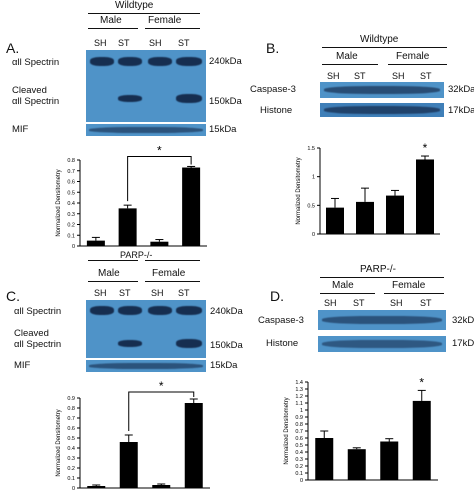  Describe the element at coordinates (299, 390) in the screenshot. I see `y-tick-label: 1.3` at that location.